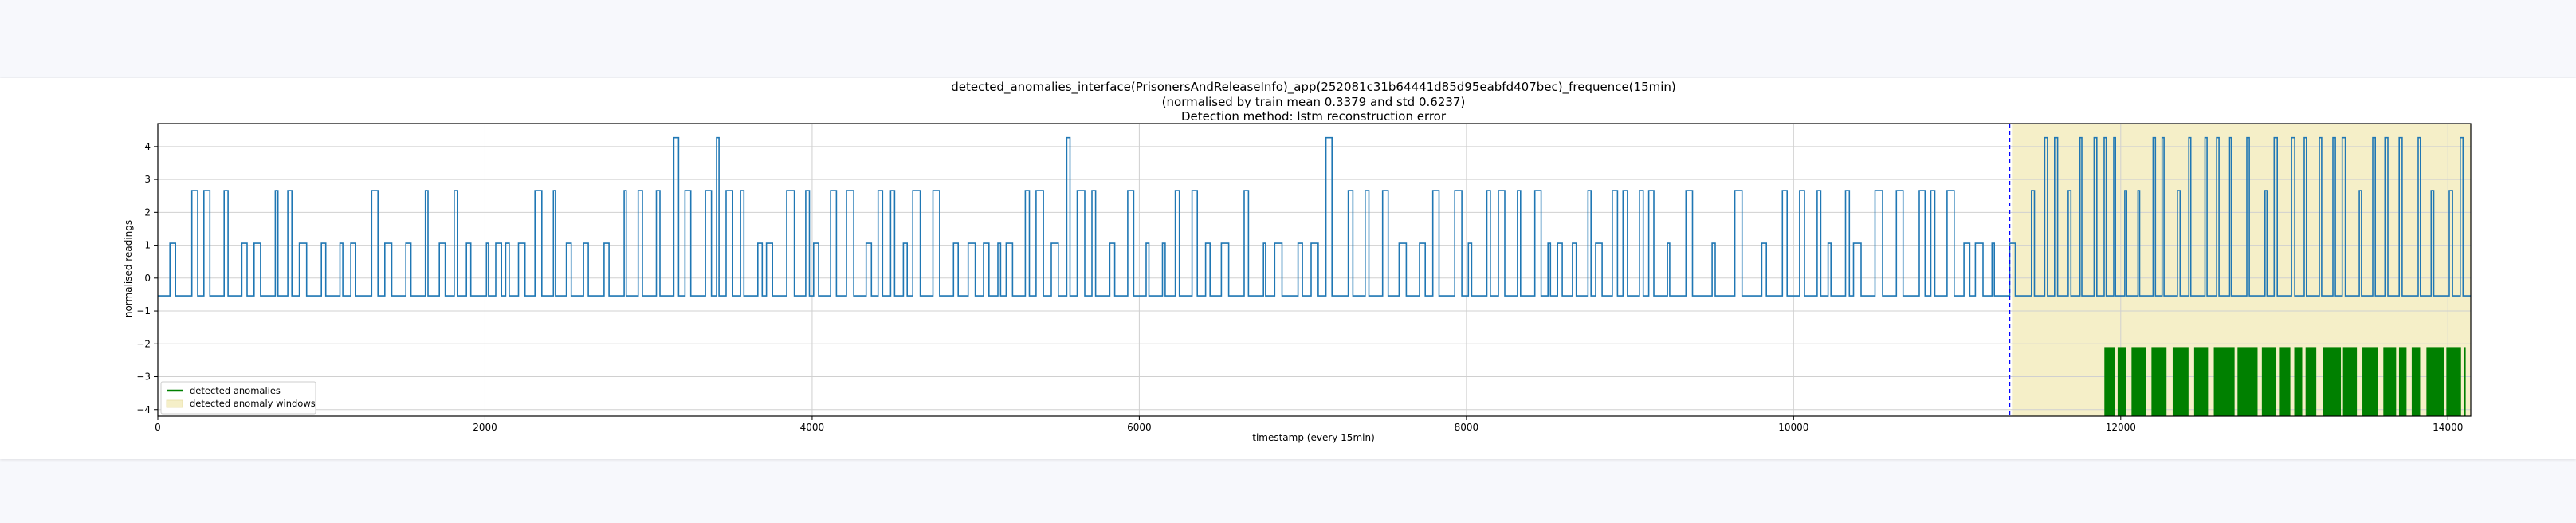  Describe the element at coordinates (147, 245) in the screenshot. I see `y-tick-label: 1` at that location.